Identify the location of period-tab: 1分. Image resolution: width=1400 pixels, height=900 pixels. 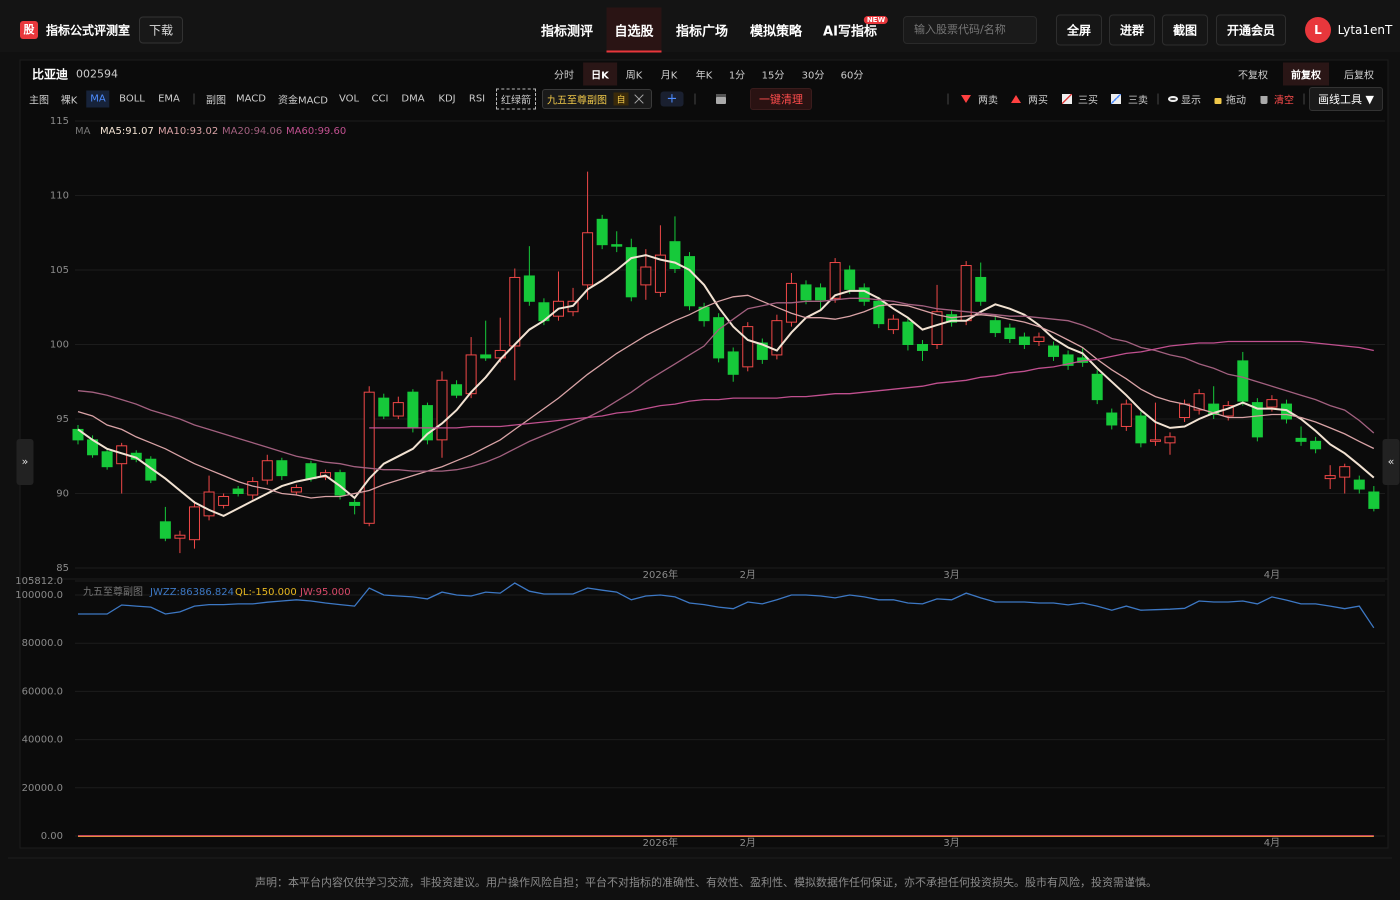
(737, 76).